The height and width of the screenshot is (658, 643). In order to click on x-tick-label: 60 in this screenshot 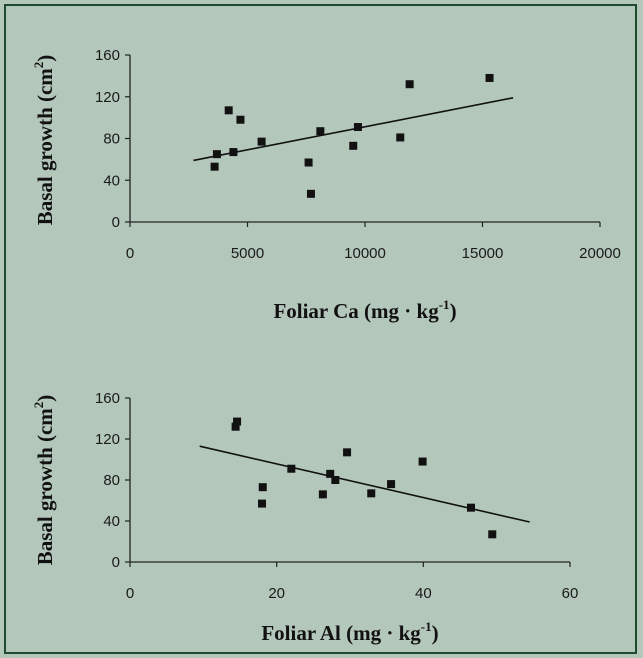, I will do `click(570, 593)`.